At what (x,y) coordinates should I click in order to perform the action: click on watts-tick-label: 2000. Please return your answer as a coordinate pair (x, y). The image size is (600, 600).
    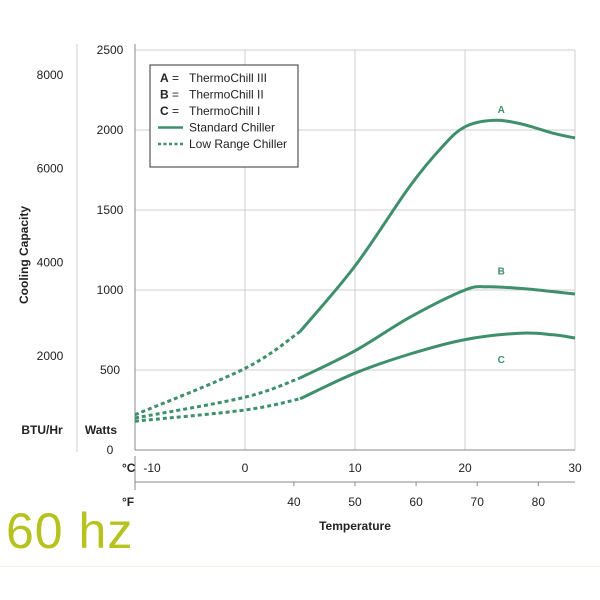
    Looking at the image, I should click on (110, 130).